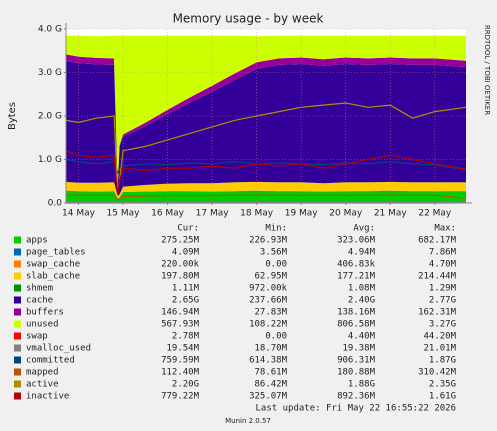 This screenshot has width=497, height=431. Describe the element at coordinates (270, 385) in the screenshot. I see `legend-stat: 86.42M` at that location.